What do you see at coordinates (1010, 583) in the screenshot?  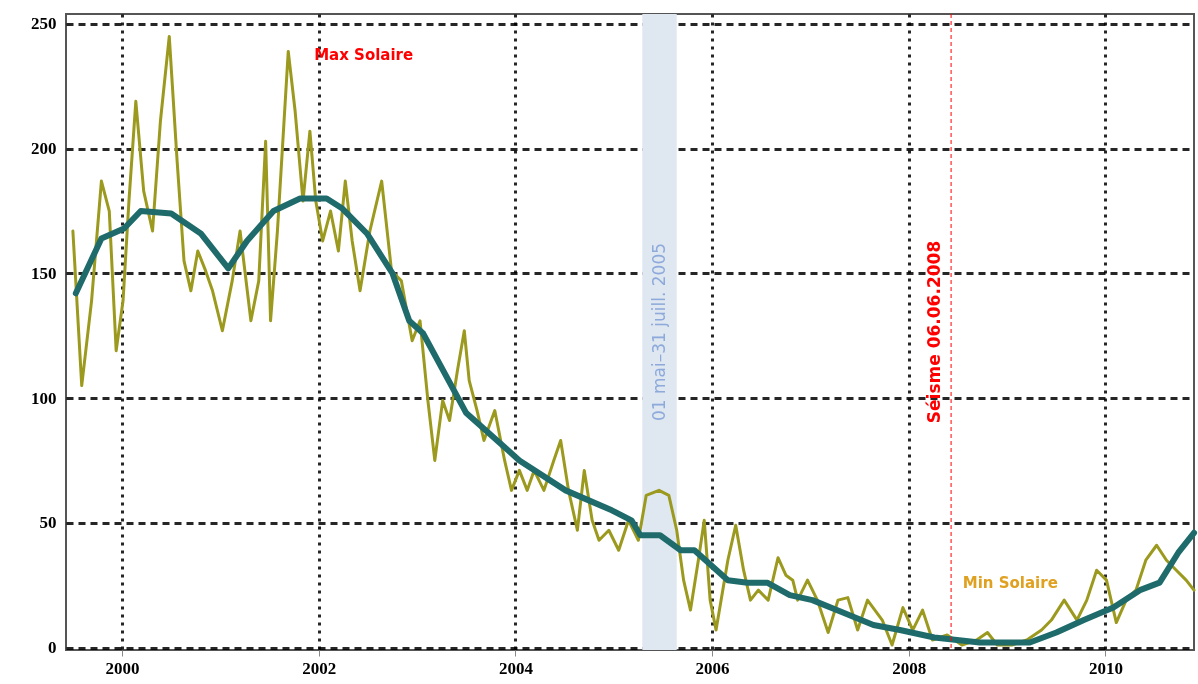 I see `annotation: Min Solaire` at bounding box center [1010, 583].